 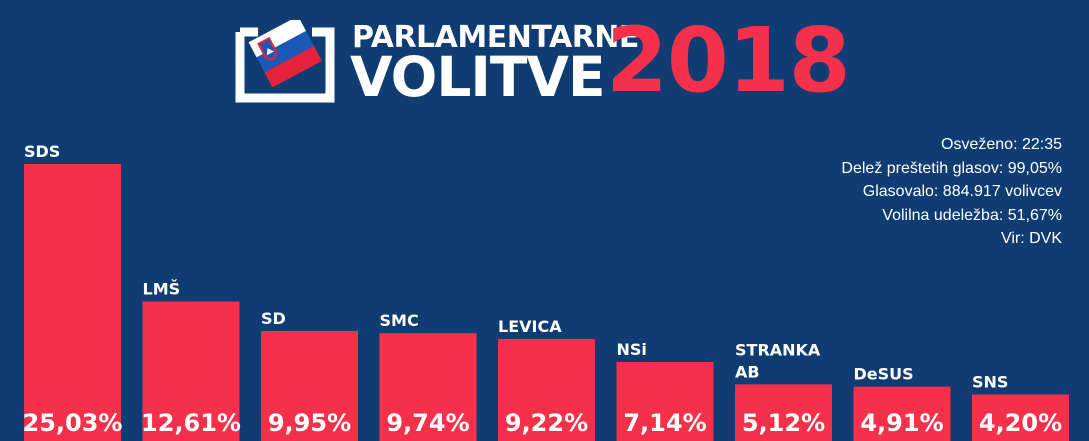 I want to click on info-counted-share: Delež preštetih glasov: 99,05%, so click(x=951, y=168).